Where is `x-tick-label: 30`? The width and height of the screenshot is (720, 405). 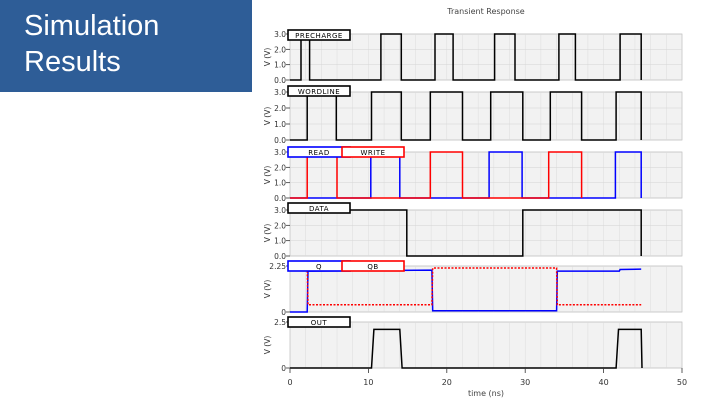
x-tick-label: 30 is located at coordinates (525, 382).